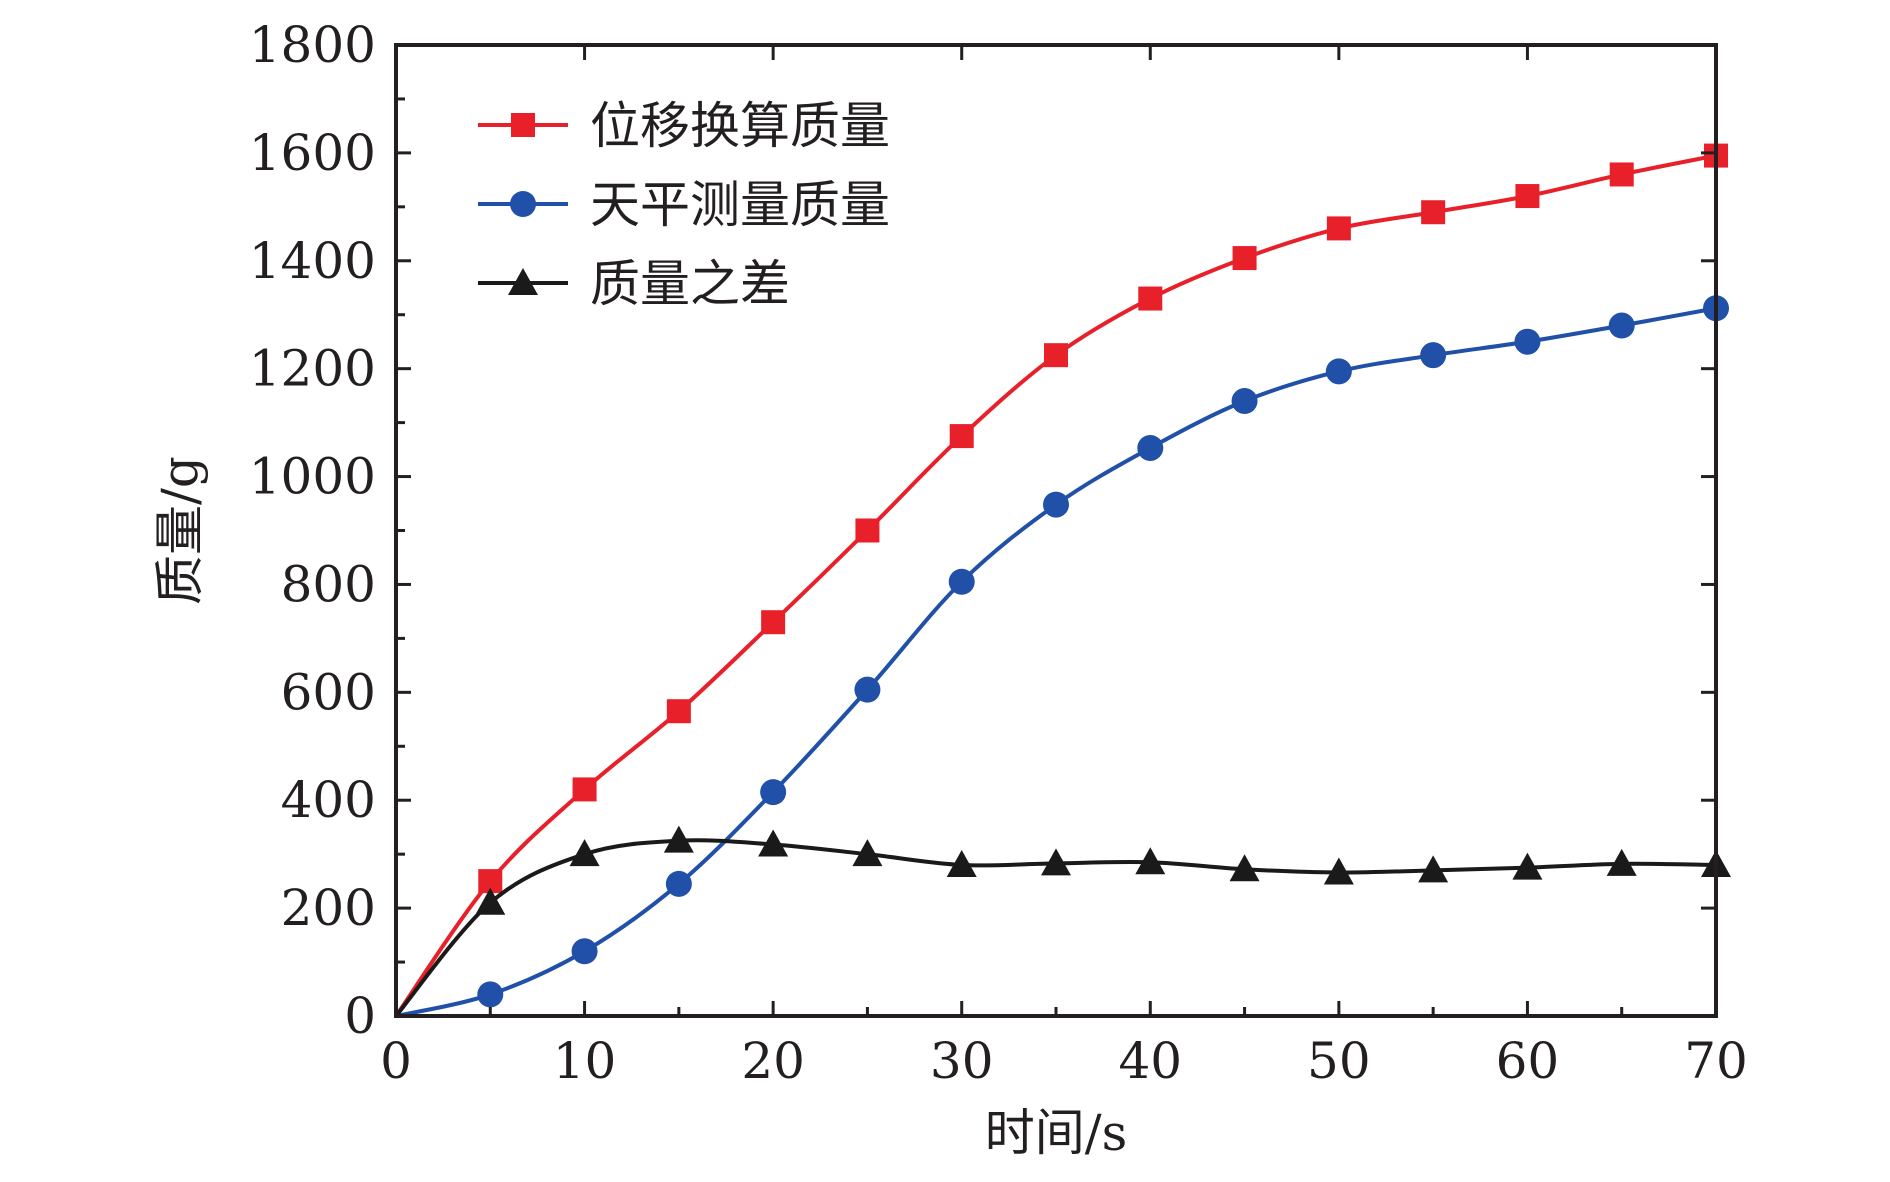  I want to click on x-tick-label: 60, so click(1528, 1061).